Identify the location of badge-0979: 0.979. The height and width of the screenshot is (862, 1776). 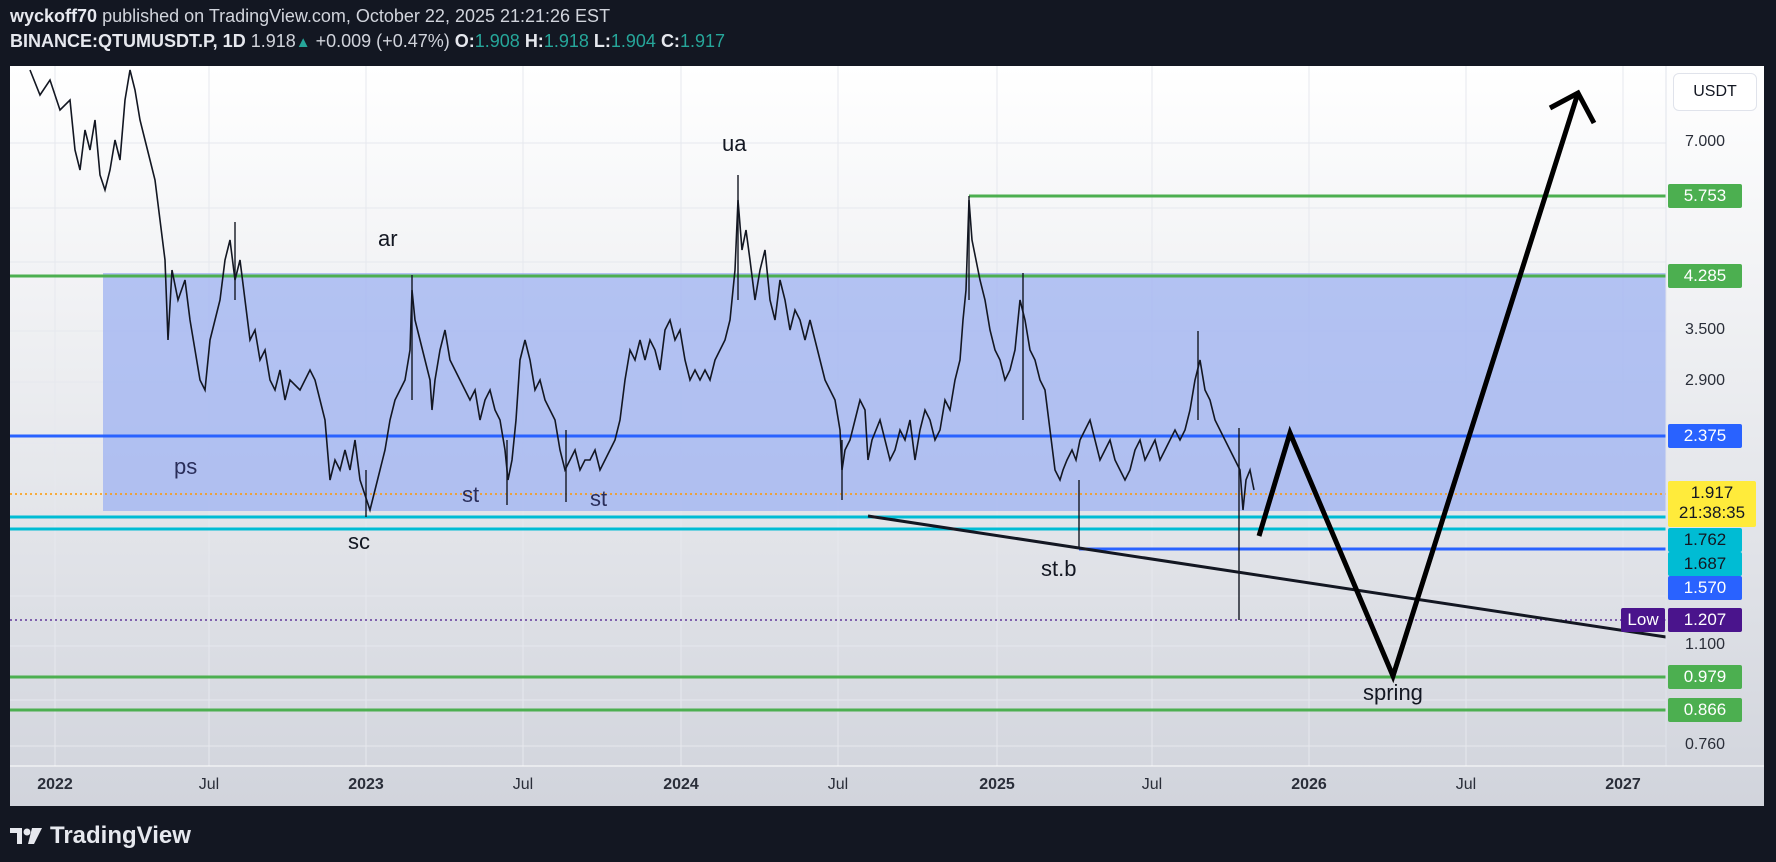
(1705, 677).